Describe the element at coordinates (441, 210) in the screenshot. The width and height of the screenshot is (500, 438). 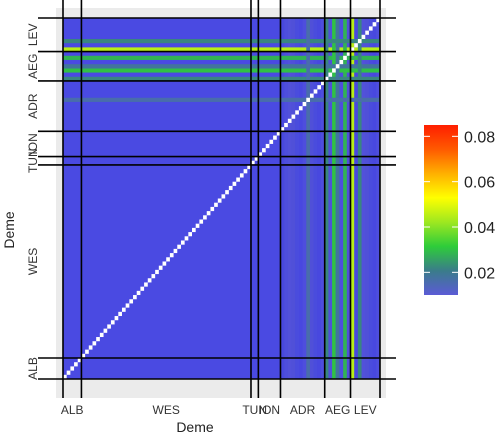
I see `legend-colorbar` at that location.